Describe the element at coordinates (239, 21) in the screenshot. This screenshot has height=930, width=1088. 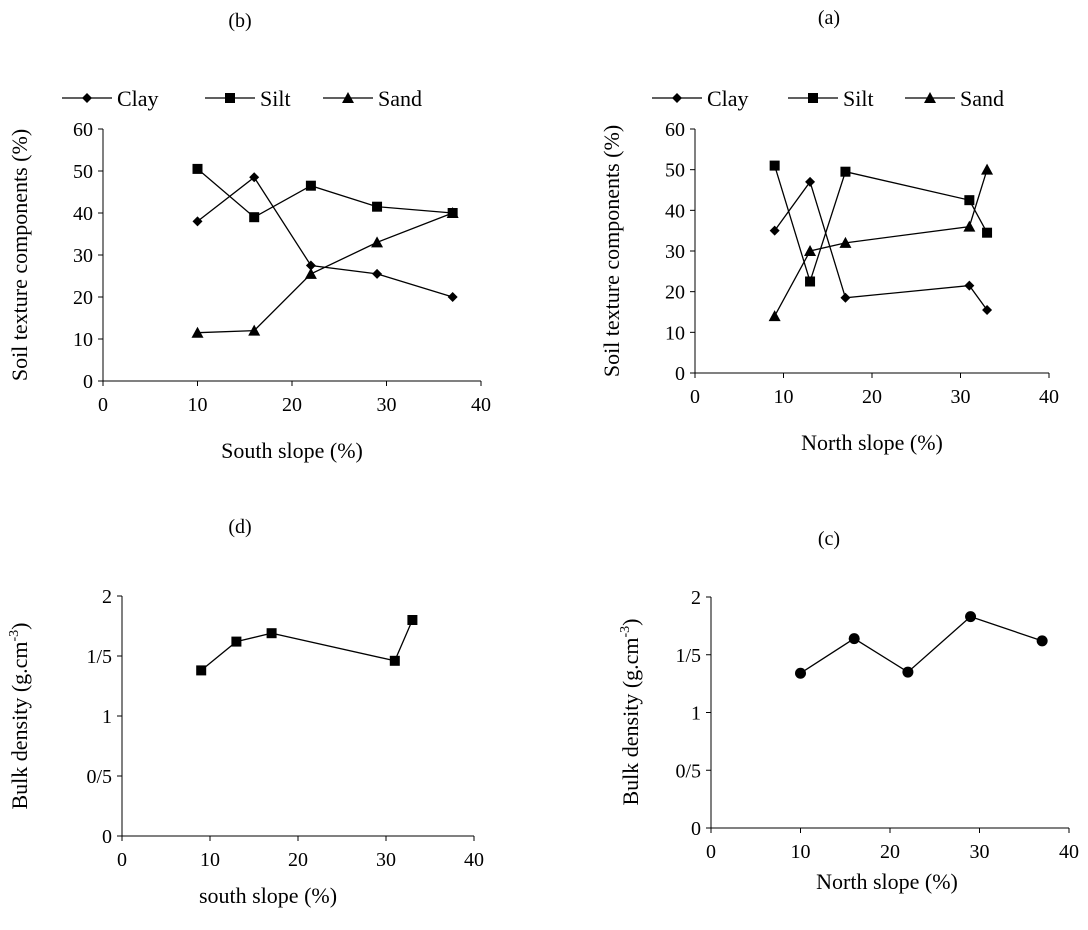
I see `panel-label: (b)` at that location.